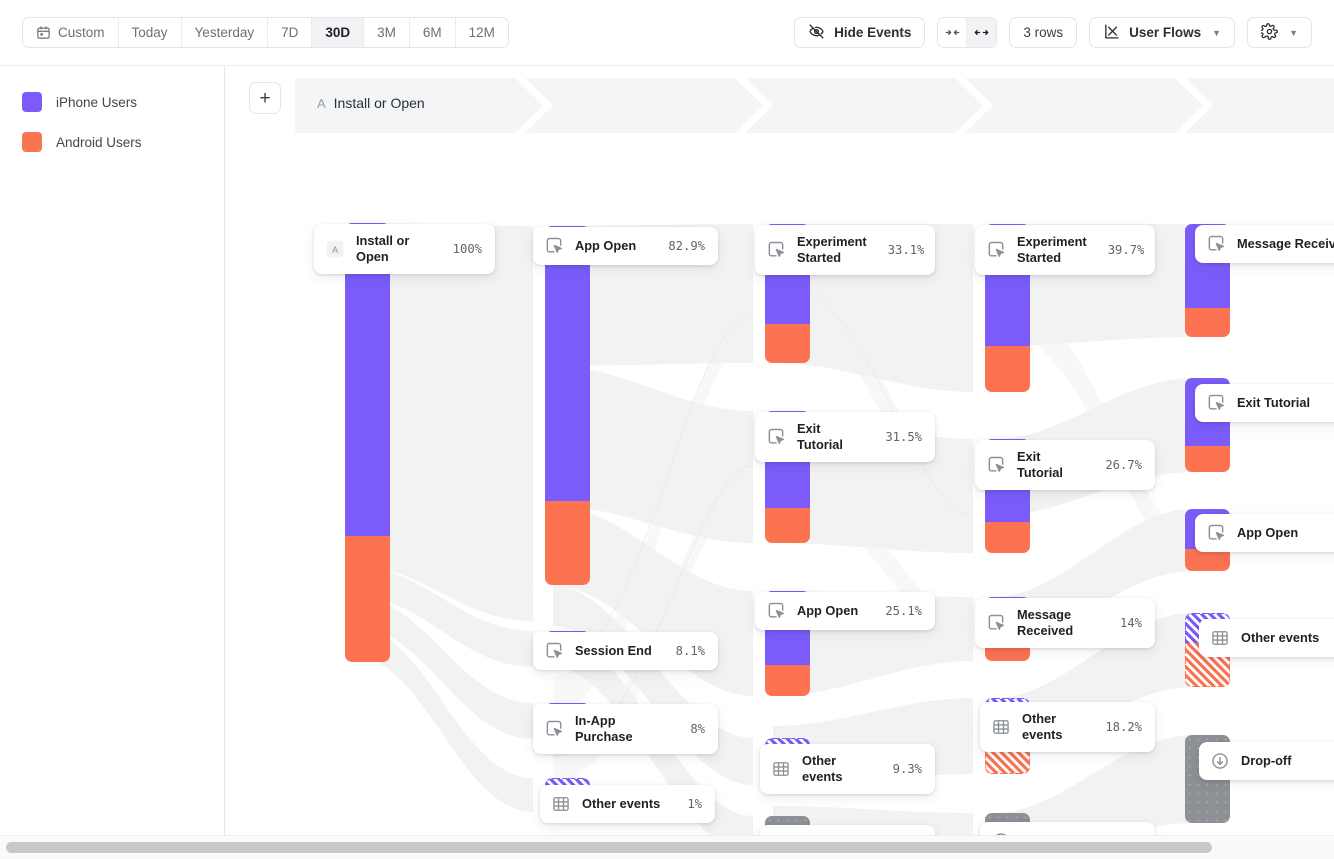  Describe the element at coordinates (1220, 761) in the screenshot. I see `dropoff-icon` at that location.